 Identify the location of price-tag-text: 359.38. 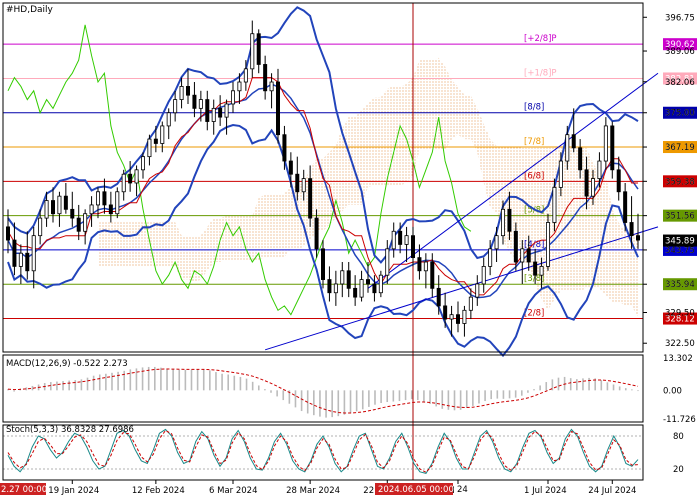
(680, 182).